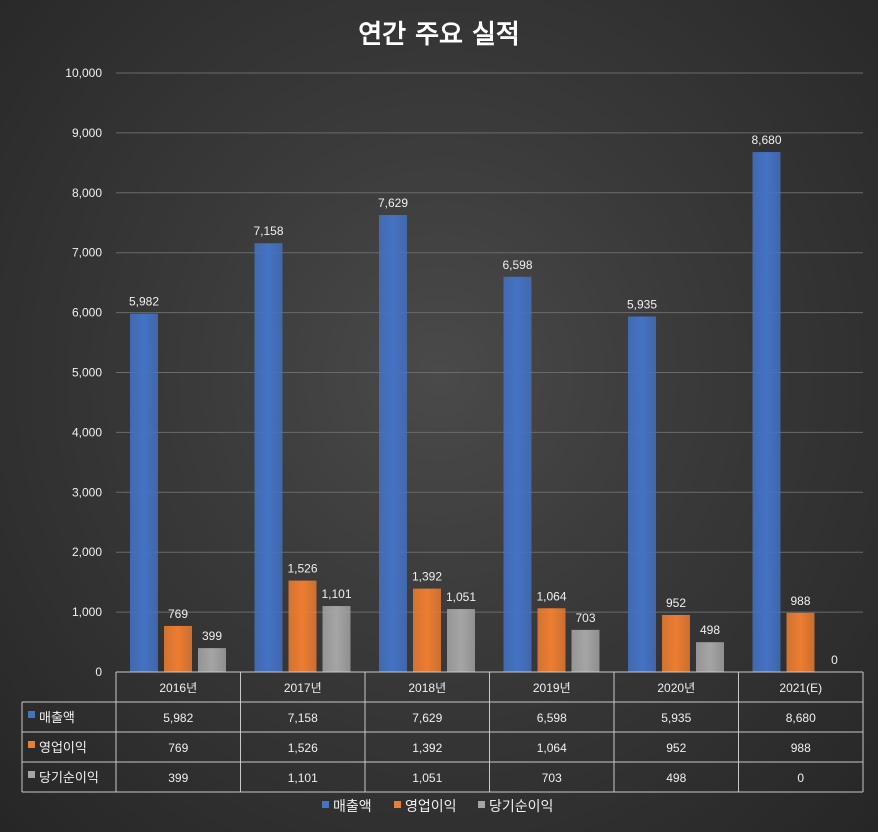 The image size is (878, 832). What do you see at coordinates (178, 748) in the screenshot?
I see `table-cell: 769` at bounding box center [178, 748].